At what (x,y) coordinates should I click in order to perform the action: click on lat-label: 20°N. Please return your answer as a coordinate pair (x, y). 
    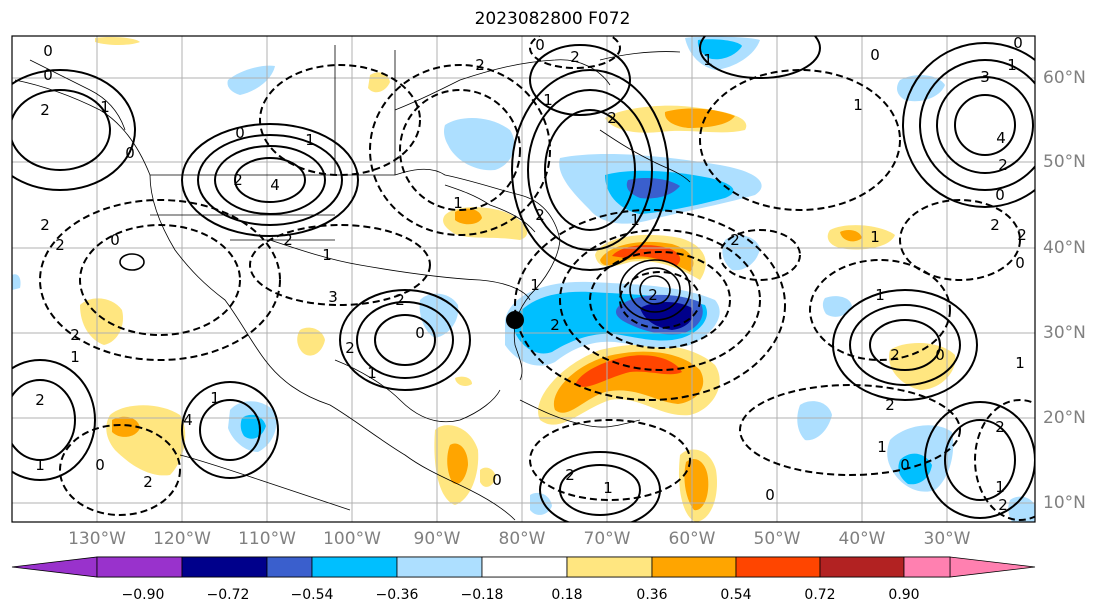
    Looking at the image, I should click on (1064, 418).